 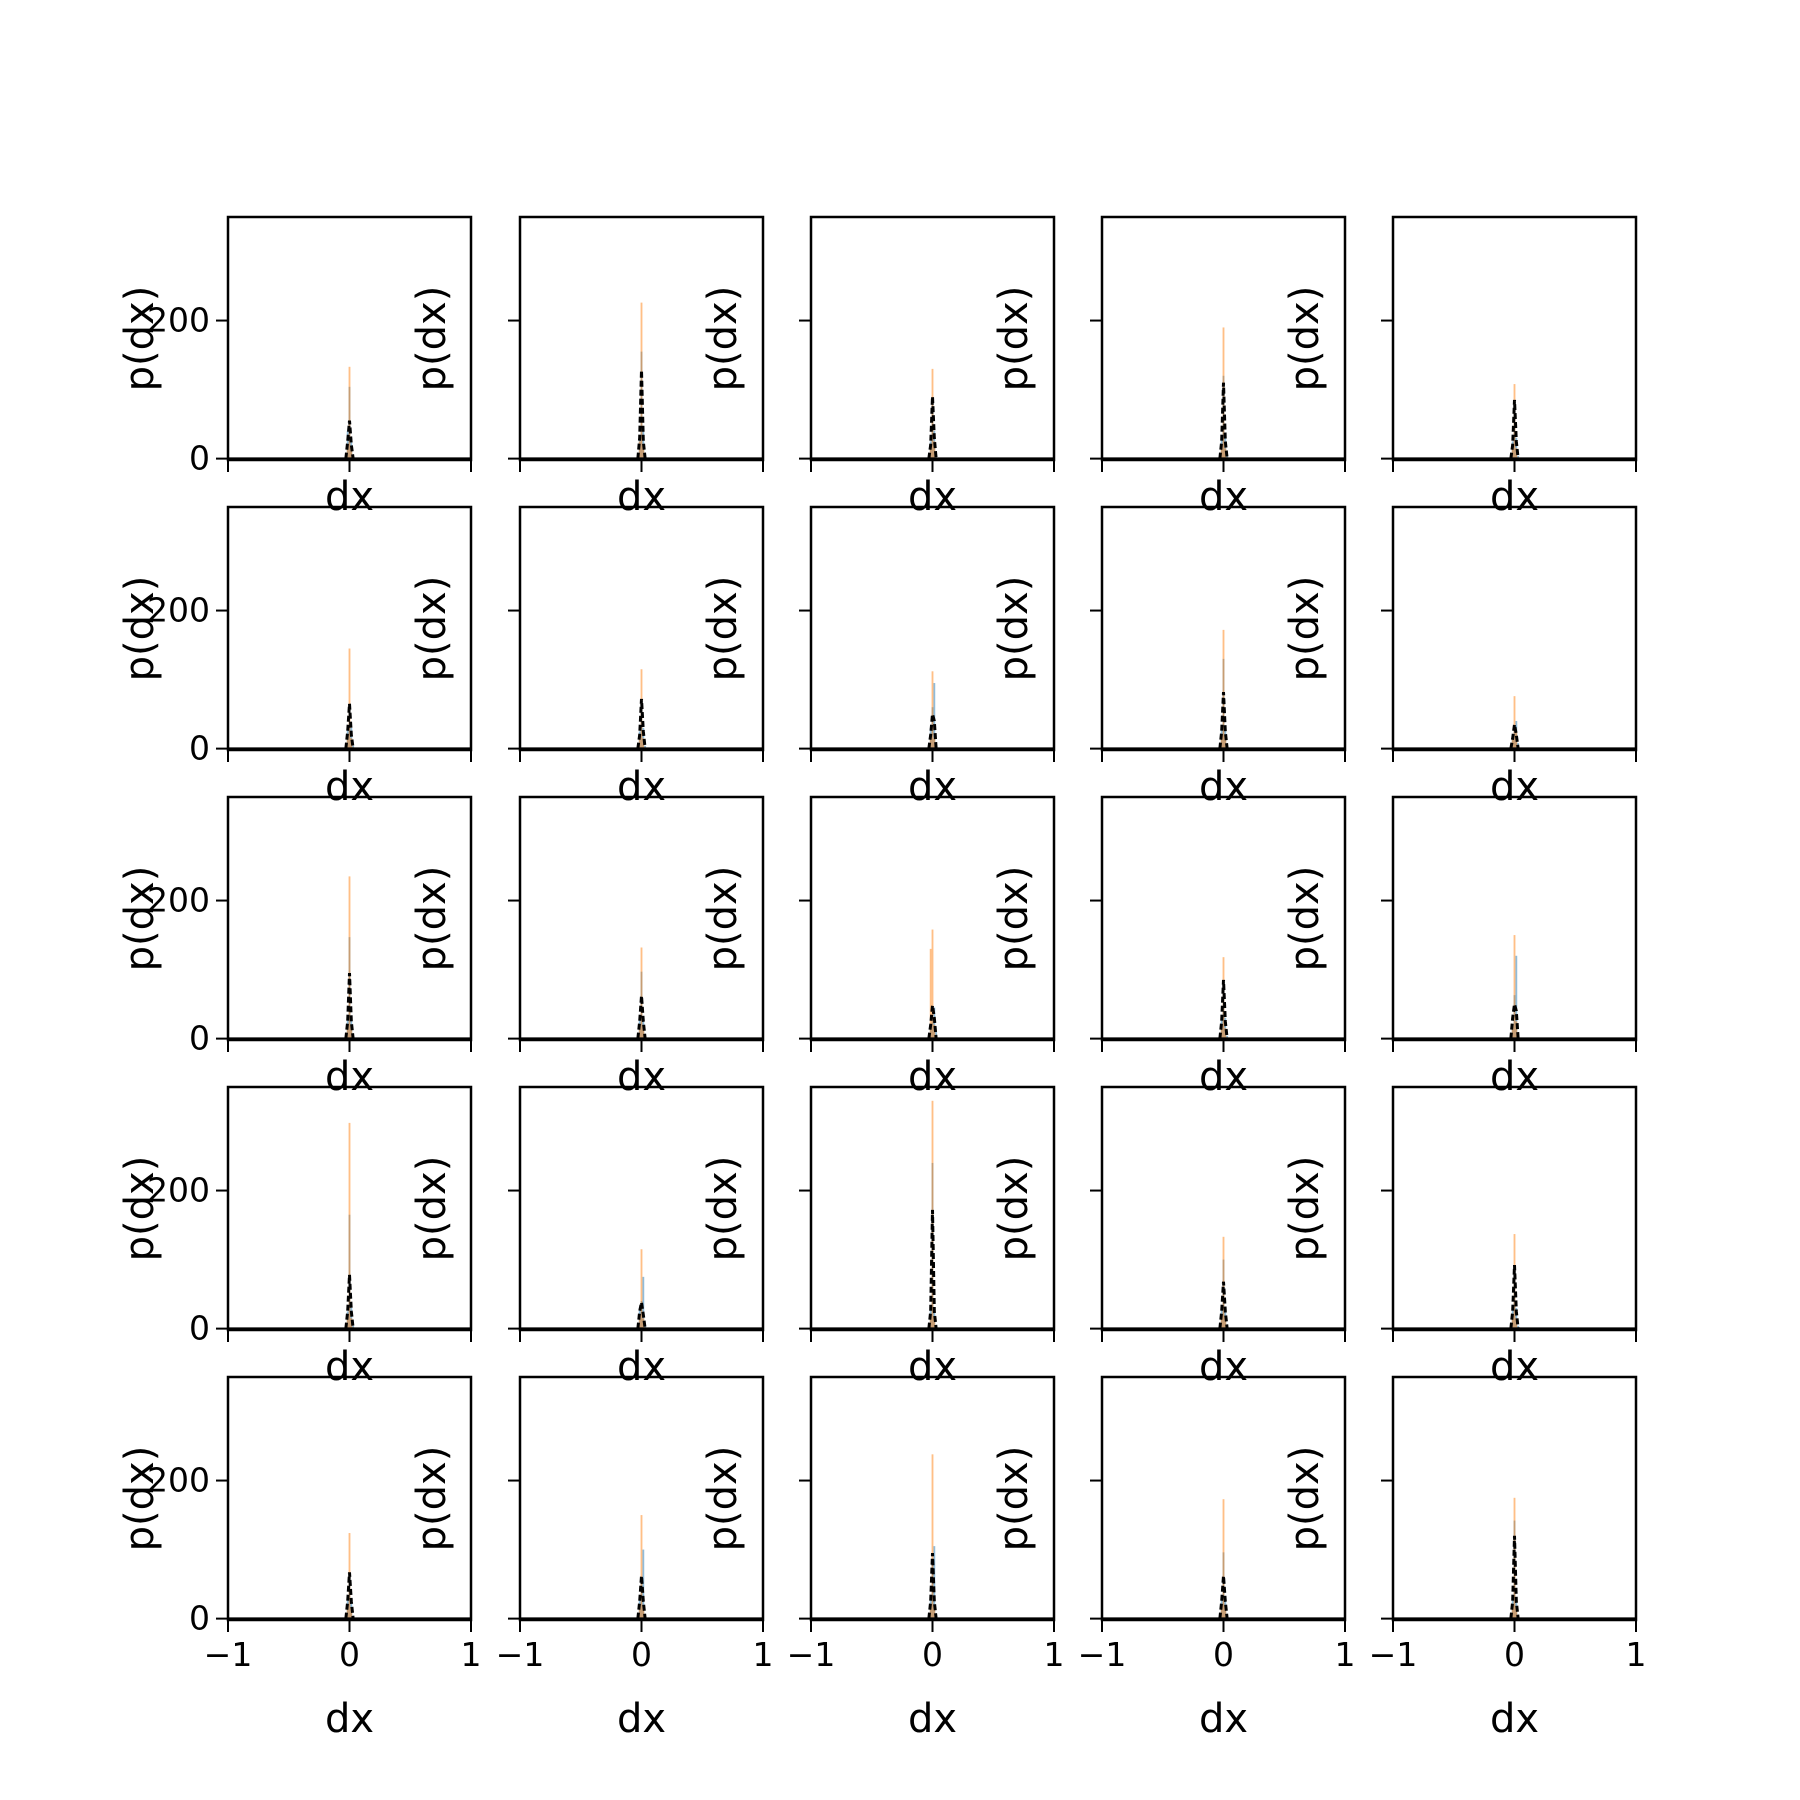 What do you see at coordinates (591, 1558) in the screenshot?
I see `panel-r4-c1: −1 0 1 dx p(dx)` at bounding box center [591, 1558].